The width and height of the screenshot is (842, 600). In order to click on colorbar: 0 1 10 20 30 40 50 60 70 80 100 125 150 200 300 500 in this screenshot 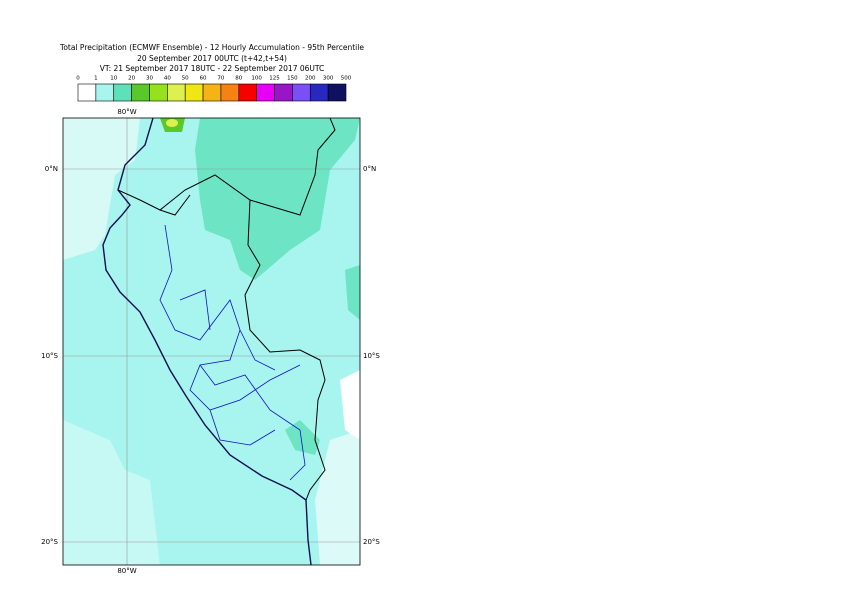, I will do `click(214, 89)`.